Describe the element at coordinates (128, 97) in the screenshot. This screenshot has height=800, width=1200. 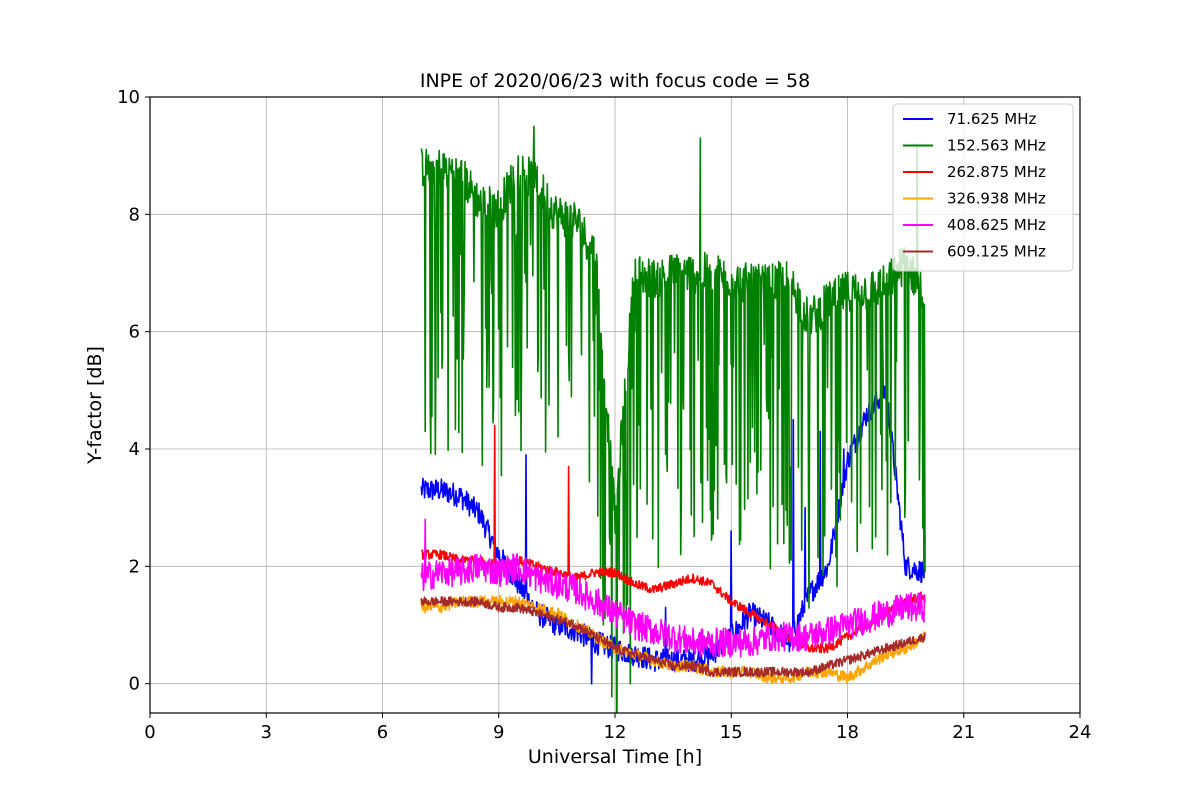
I see `y-tick-label: 10` at that location.